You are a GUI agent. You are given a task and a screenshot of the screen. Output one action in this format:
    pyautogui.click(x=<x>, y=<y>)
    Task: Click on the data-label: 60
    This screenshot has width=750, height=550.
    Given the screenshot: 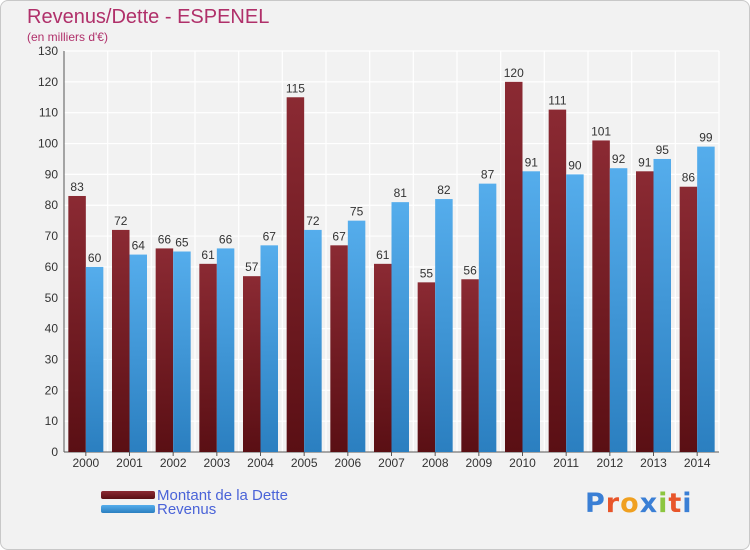 What is the action you would take?
    pyautogui.click(x=95, y=258)
    